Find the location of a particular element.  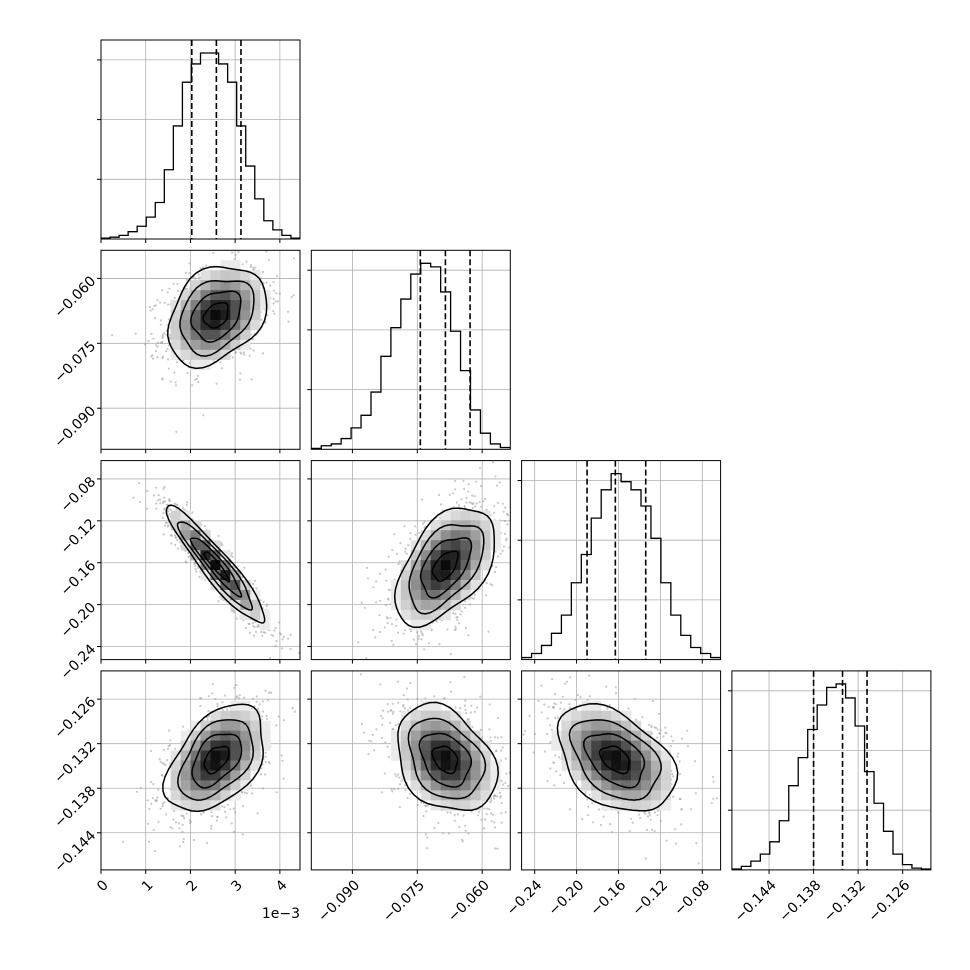

x-offset-label: 1e−3 is located at coordinates (281, 914).